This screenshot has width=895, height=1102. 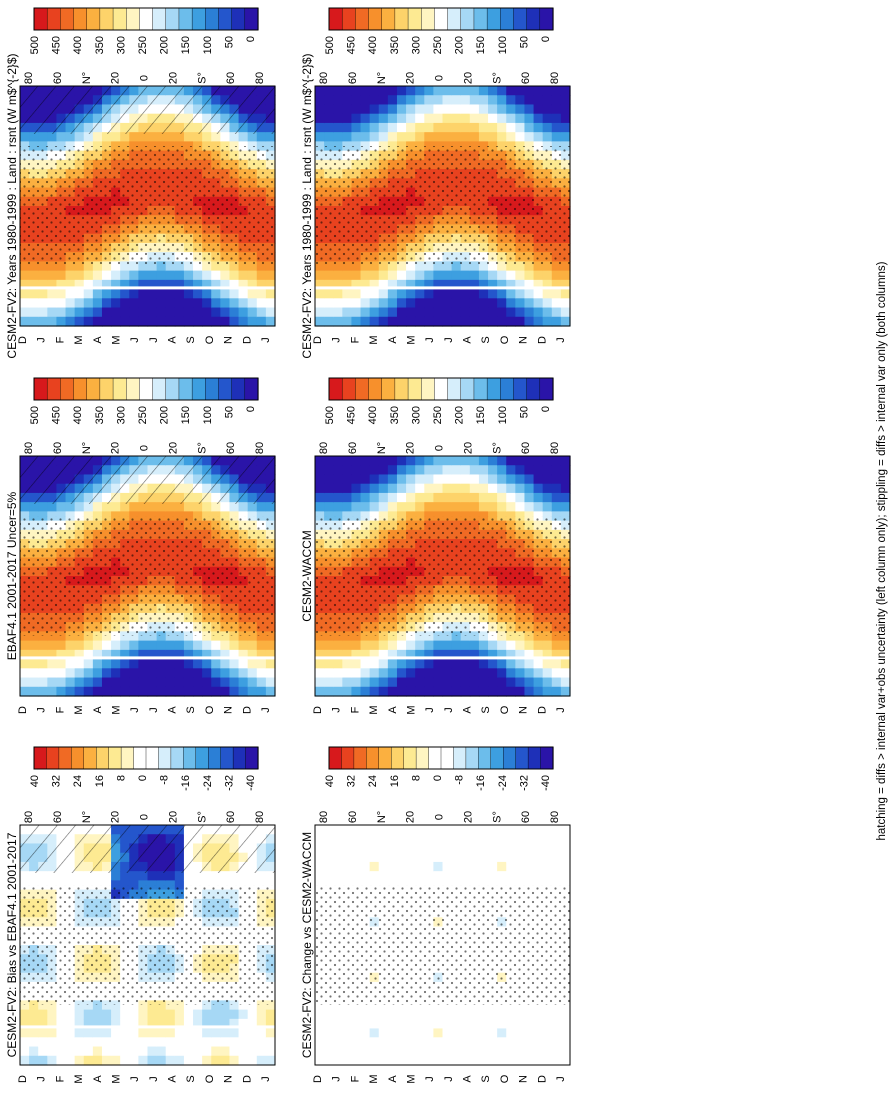 What do you see at coordinates (353, 448) in the screenshot?
I see `y-tick-label: 60` at bounding box center [353, 448].